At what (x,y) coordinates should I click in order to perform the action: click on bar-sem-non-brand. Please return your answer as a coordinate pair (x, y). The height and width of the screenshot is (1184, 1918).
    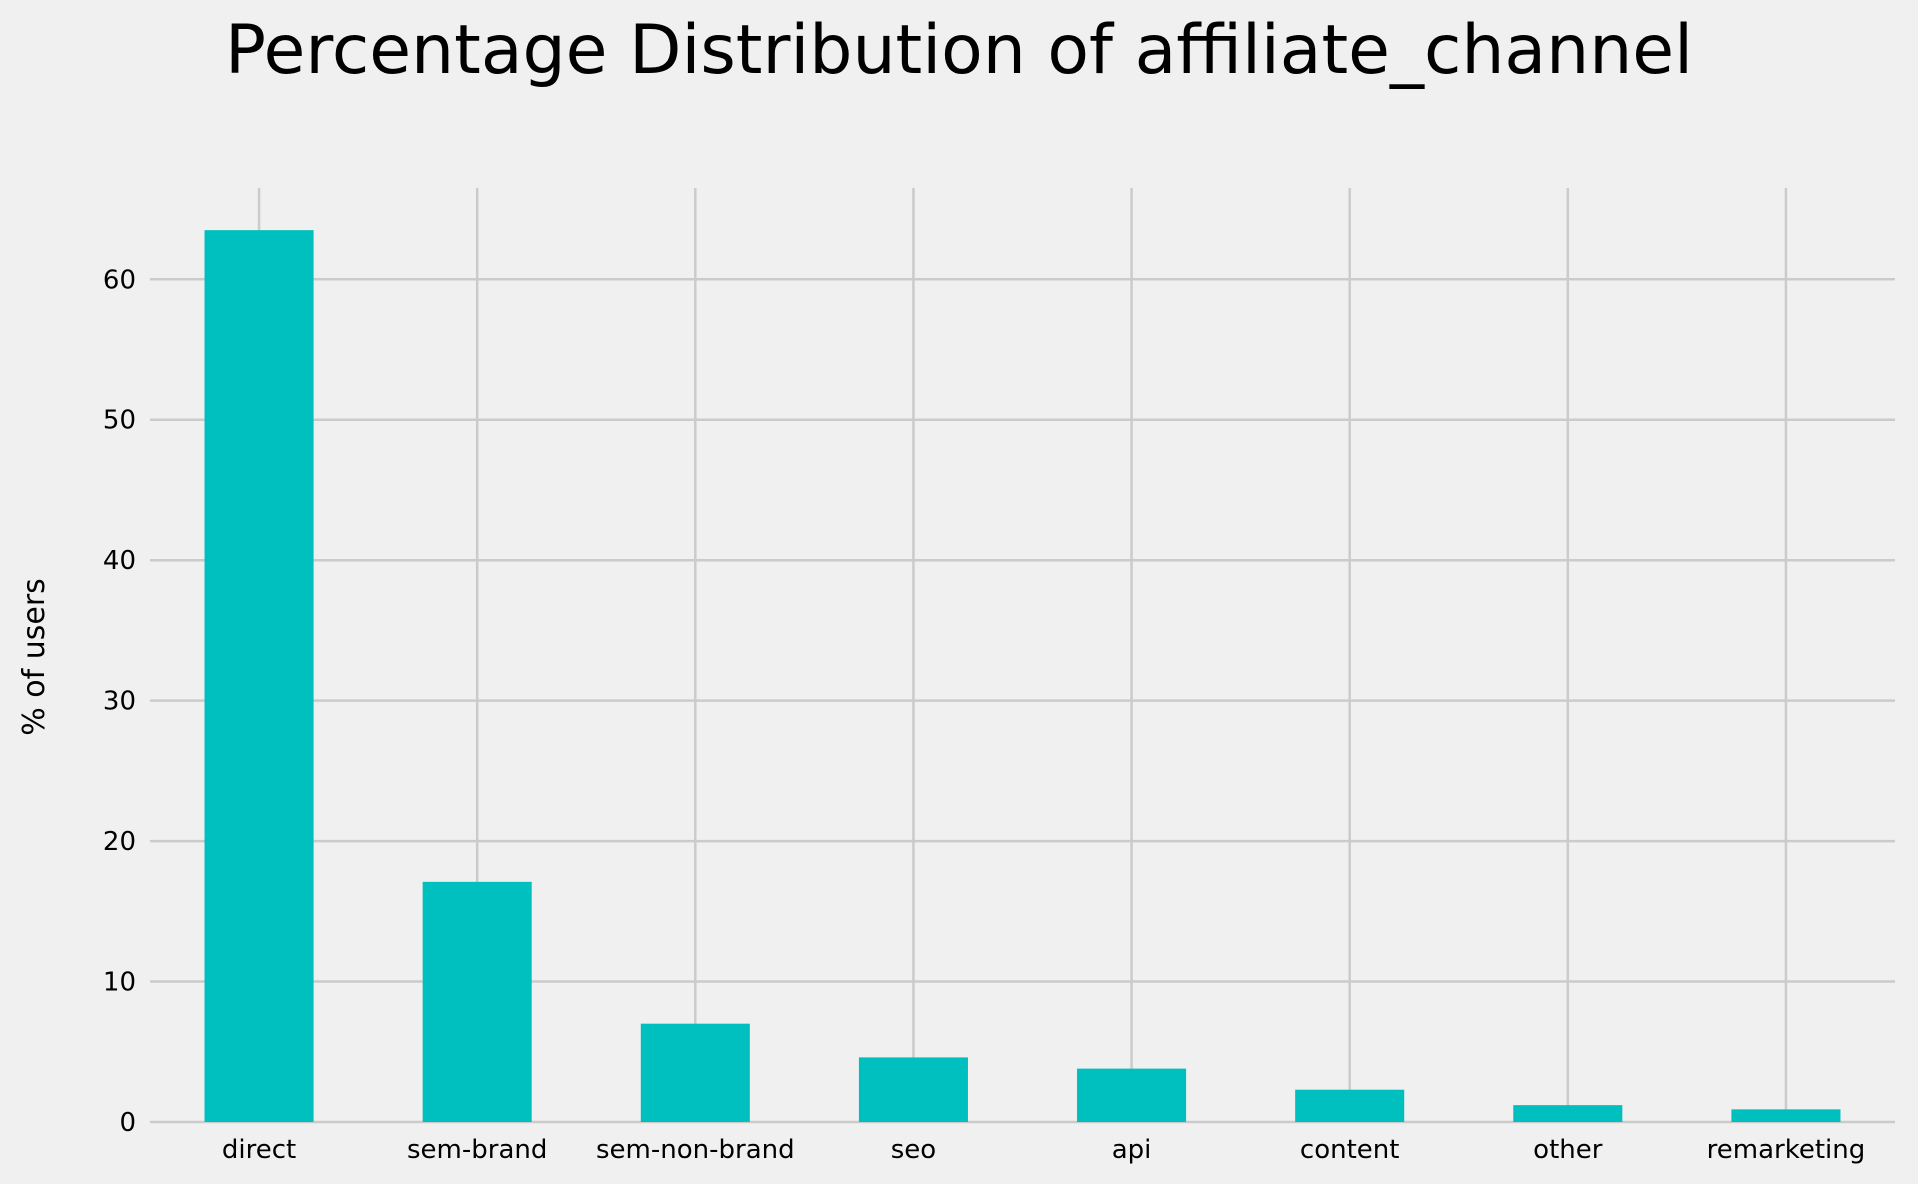
    Looking at the image, I should click on (695, 1072).